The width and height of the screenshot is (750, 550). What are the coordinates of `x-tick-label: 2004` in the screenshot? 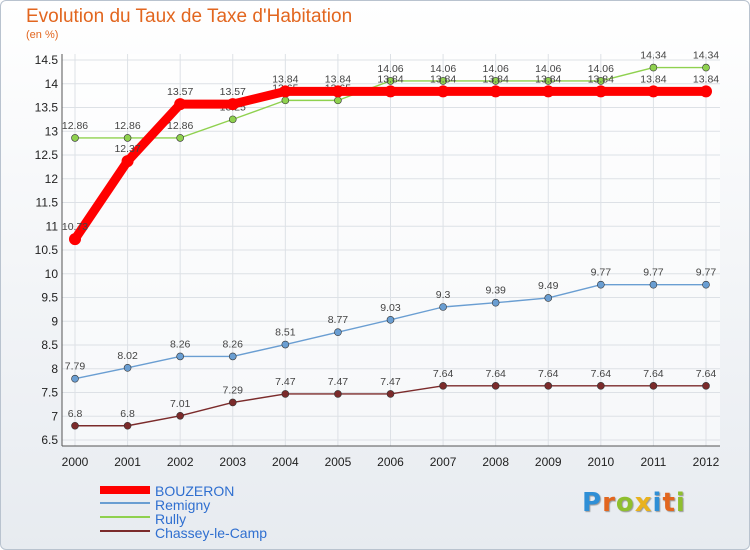 It's located at (285, 462).